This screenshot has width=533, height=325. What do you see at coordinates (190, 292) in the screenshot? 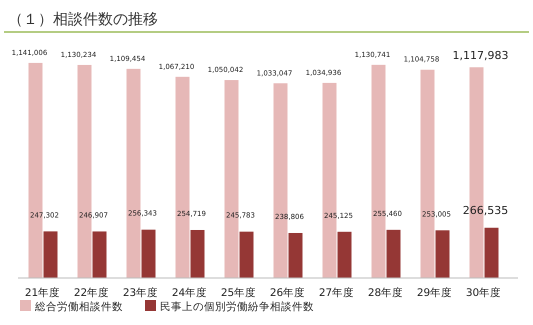
I see `x-tick-label: 24年度` at bounding box center [190, 292].